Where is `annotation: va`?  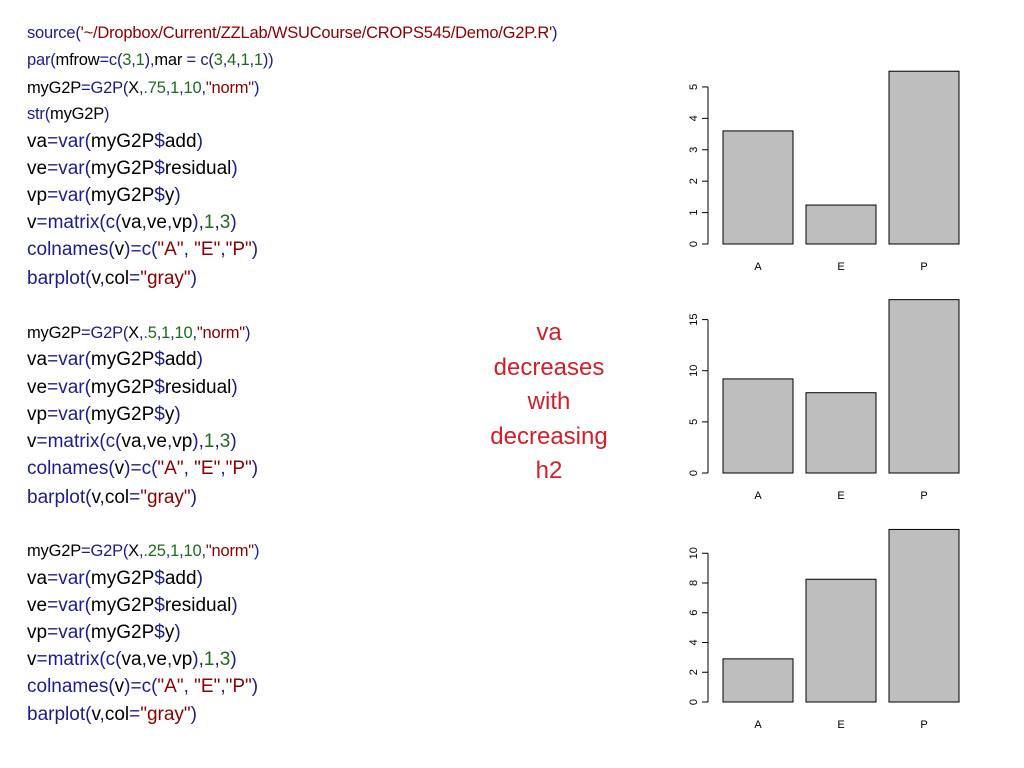
annotation: va is located at coordinates (549, 332).